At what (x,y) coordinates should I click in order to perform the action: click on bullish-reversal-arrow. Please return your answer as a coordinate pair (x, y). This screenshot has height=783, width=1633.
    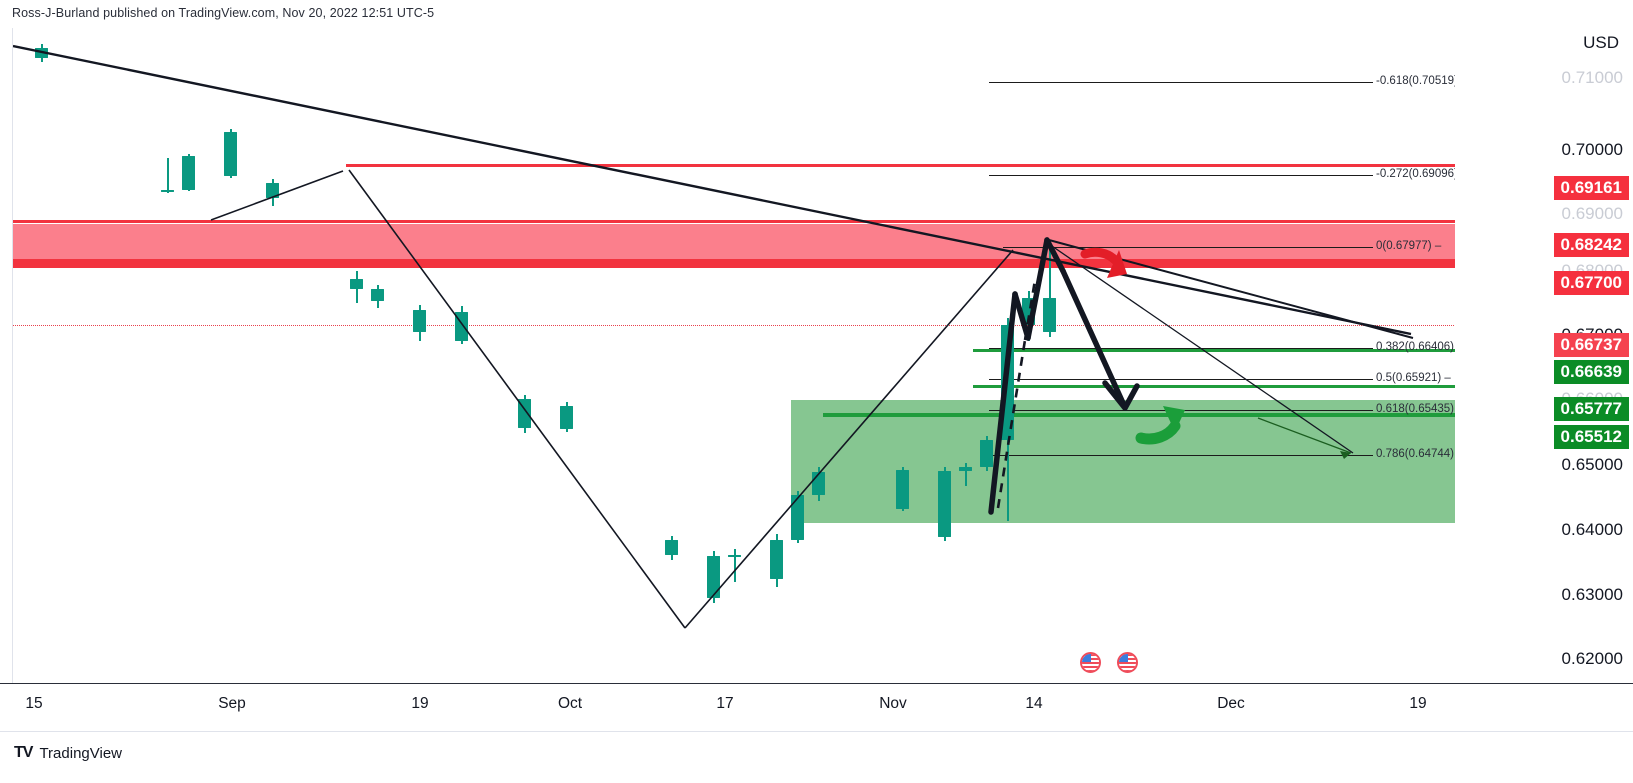
    Looking at the image, I should click on (1160, 425).